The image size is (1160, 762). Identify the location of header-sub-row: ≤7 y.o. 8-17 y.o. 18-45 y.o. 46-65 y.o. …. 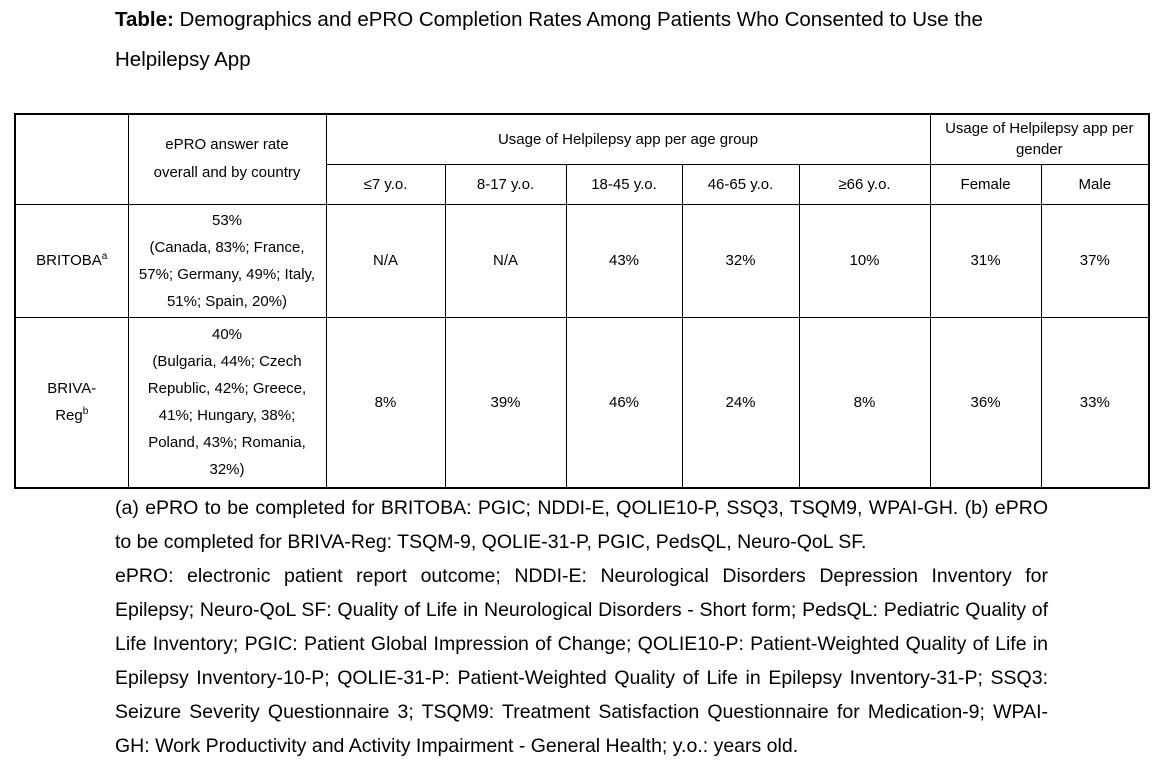
(582, 184).